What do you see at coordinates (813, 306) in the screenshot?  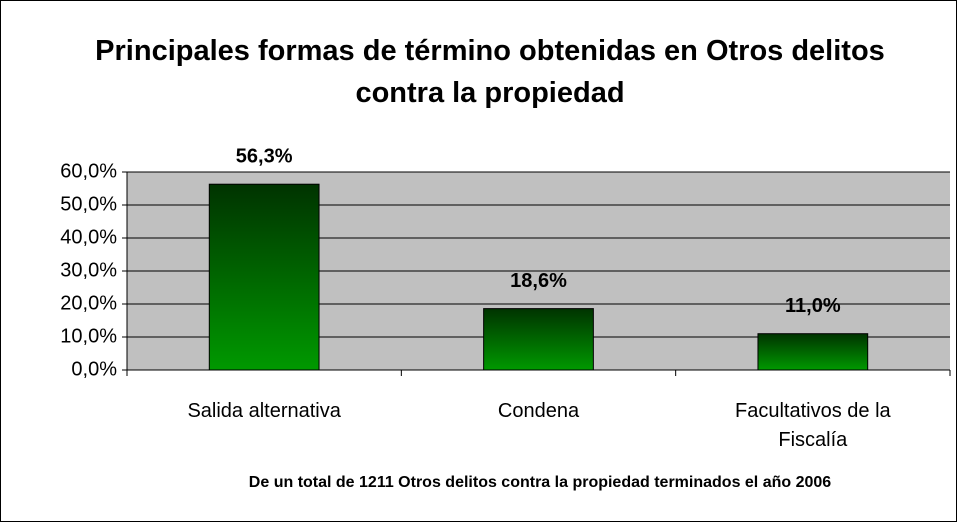 I see `data-label: 11,0%` at bounding box center [813, 306].